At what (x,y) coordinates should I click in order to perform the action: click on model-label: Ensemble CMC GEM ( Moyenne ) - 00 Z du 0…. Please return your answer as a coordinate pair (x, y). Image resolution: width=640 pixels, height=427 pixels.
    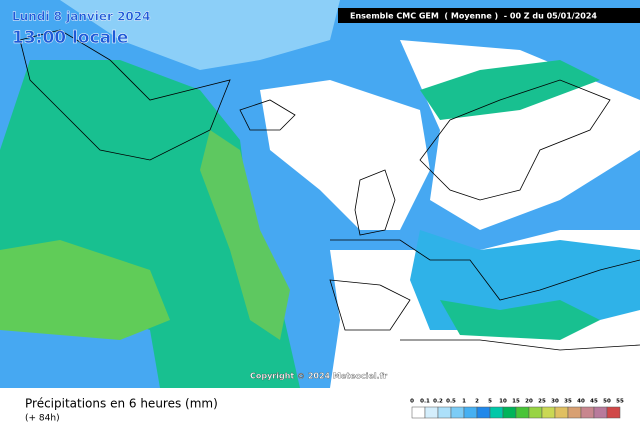
    Looking at the image, I should click on (473, 16).